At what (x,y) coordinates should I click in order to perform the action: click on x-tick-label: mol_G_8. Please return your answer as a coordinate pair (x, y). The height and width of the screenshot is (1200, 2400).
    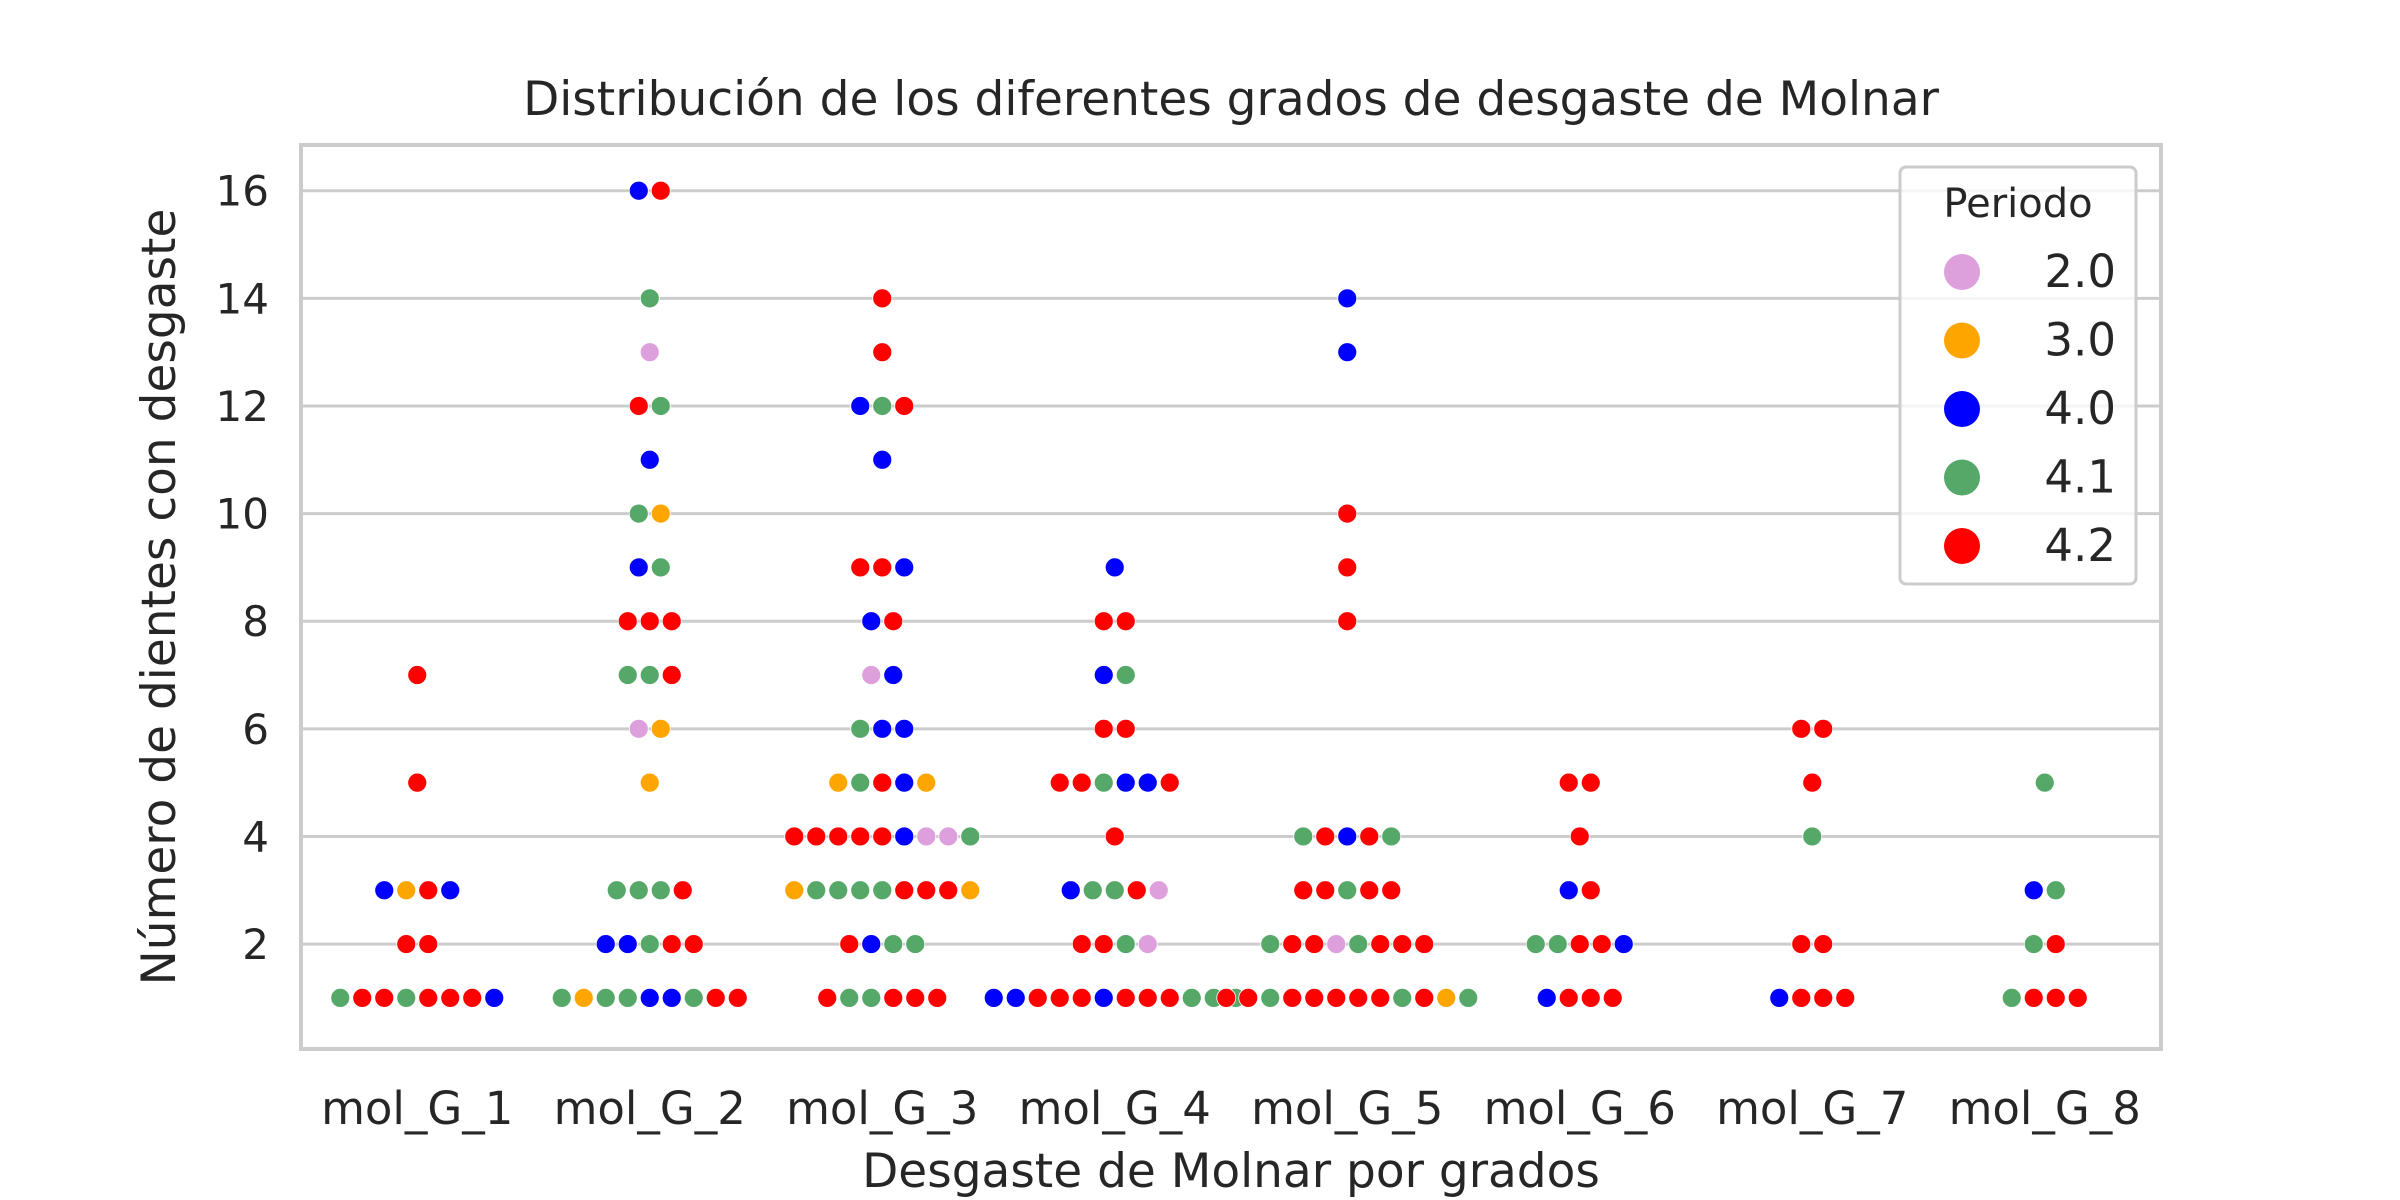
    Looking at the image, I should click on (2045, 1108).